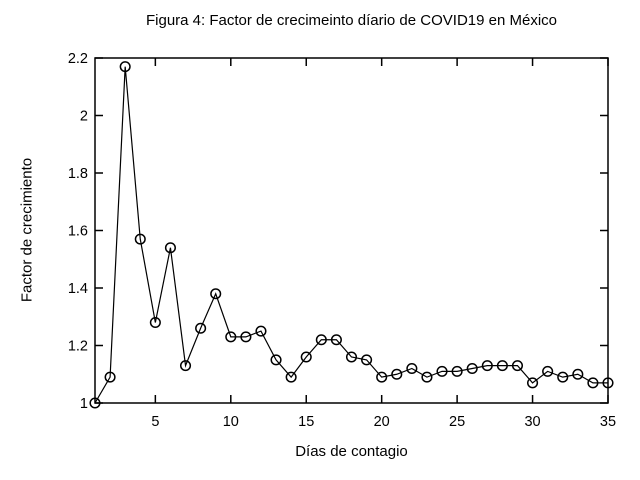 The width and height of the screenshot is (640, 480). What do you see at coordinates (78, 232) in the screenshot?
I see `y-tick-label: 1.6` at bounding box center [78, 232].